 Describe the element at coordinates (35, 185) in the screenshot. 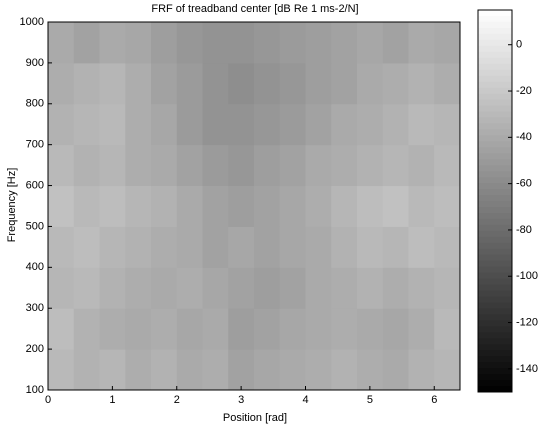

I see `y-tick-label: 600` at that location.